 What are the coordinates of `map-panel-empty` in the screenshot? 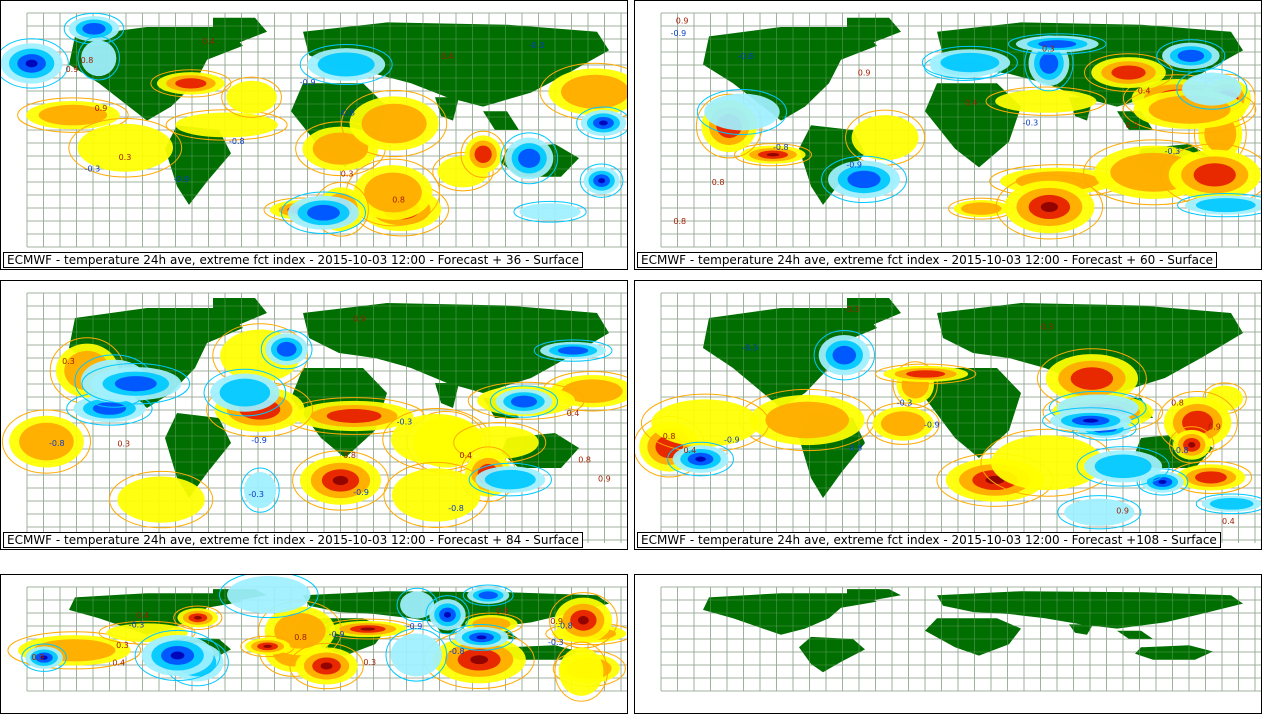 It's located at (948, 644).